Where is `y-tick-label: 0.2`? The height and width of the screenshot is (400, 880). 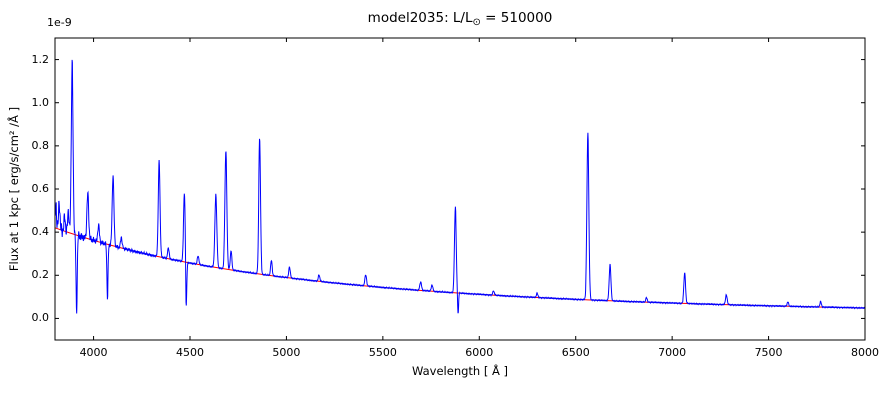
y-tick-label: 0.2 is located at coordinates (40, 275).